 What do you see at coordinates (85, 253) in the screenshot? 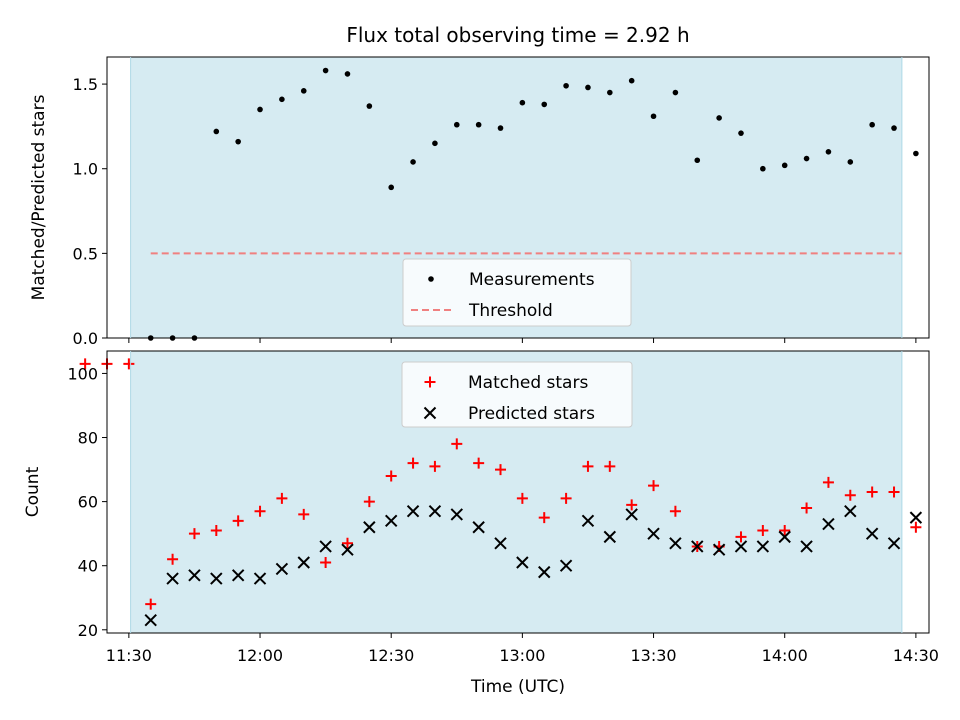
I see `top-ytick-label: 0.5` at bounding box center [85, 253].